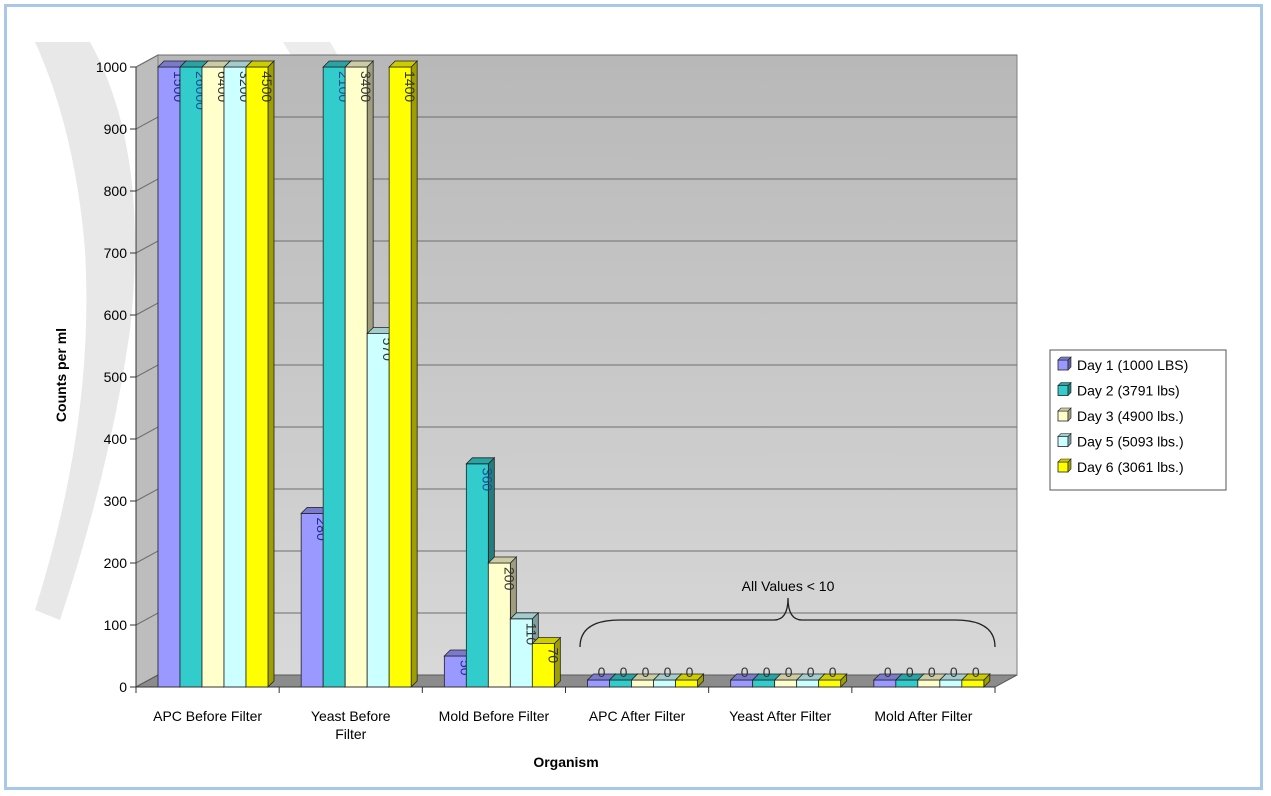 This screenshot has height=796, width=1271. I want to click on data-label-3-3: 0, so click(668, 672).